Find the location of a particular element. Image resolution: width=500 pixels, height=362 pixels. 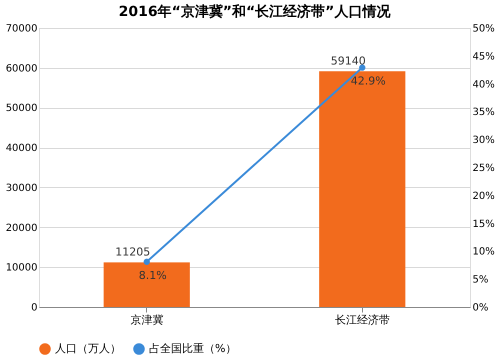

y2-tick-label: 20% is located at coordinates (483, 196).